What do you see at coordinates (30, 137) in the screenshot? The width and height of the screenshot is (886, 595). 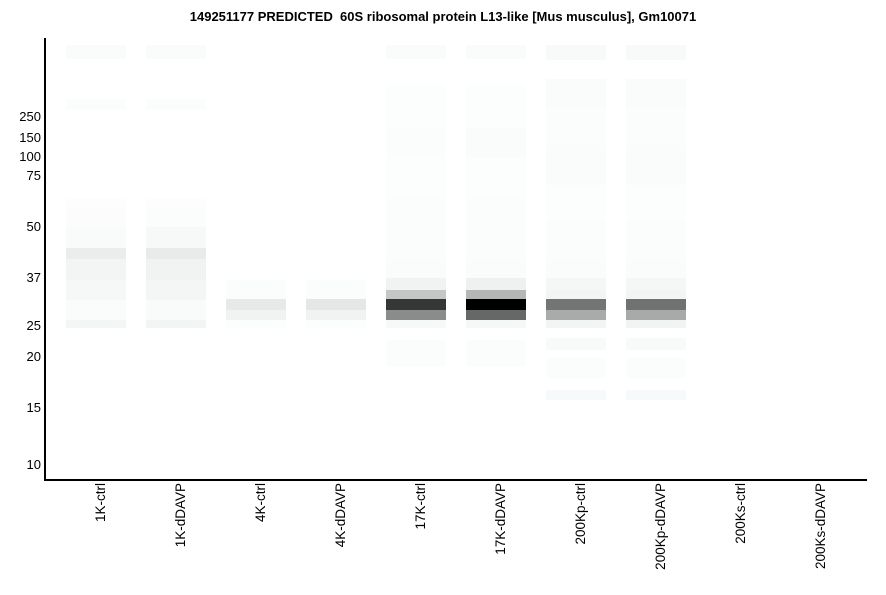 I see `y-tick-label: 150` at bounding box center [30, 137].